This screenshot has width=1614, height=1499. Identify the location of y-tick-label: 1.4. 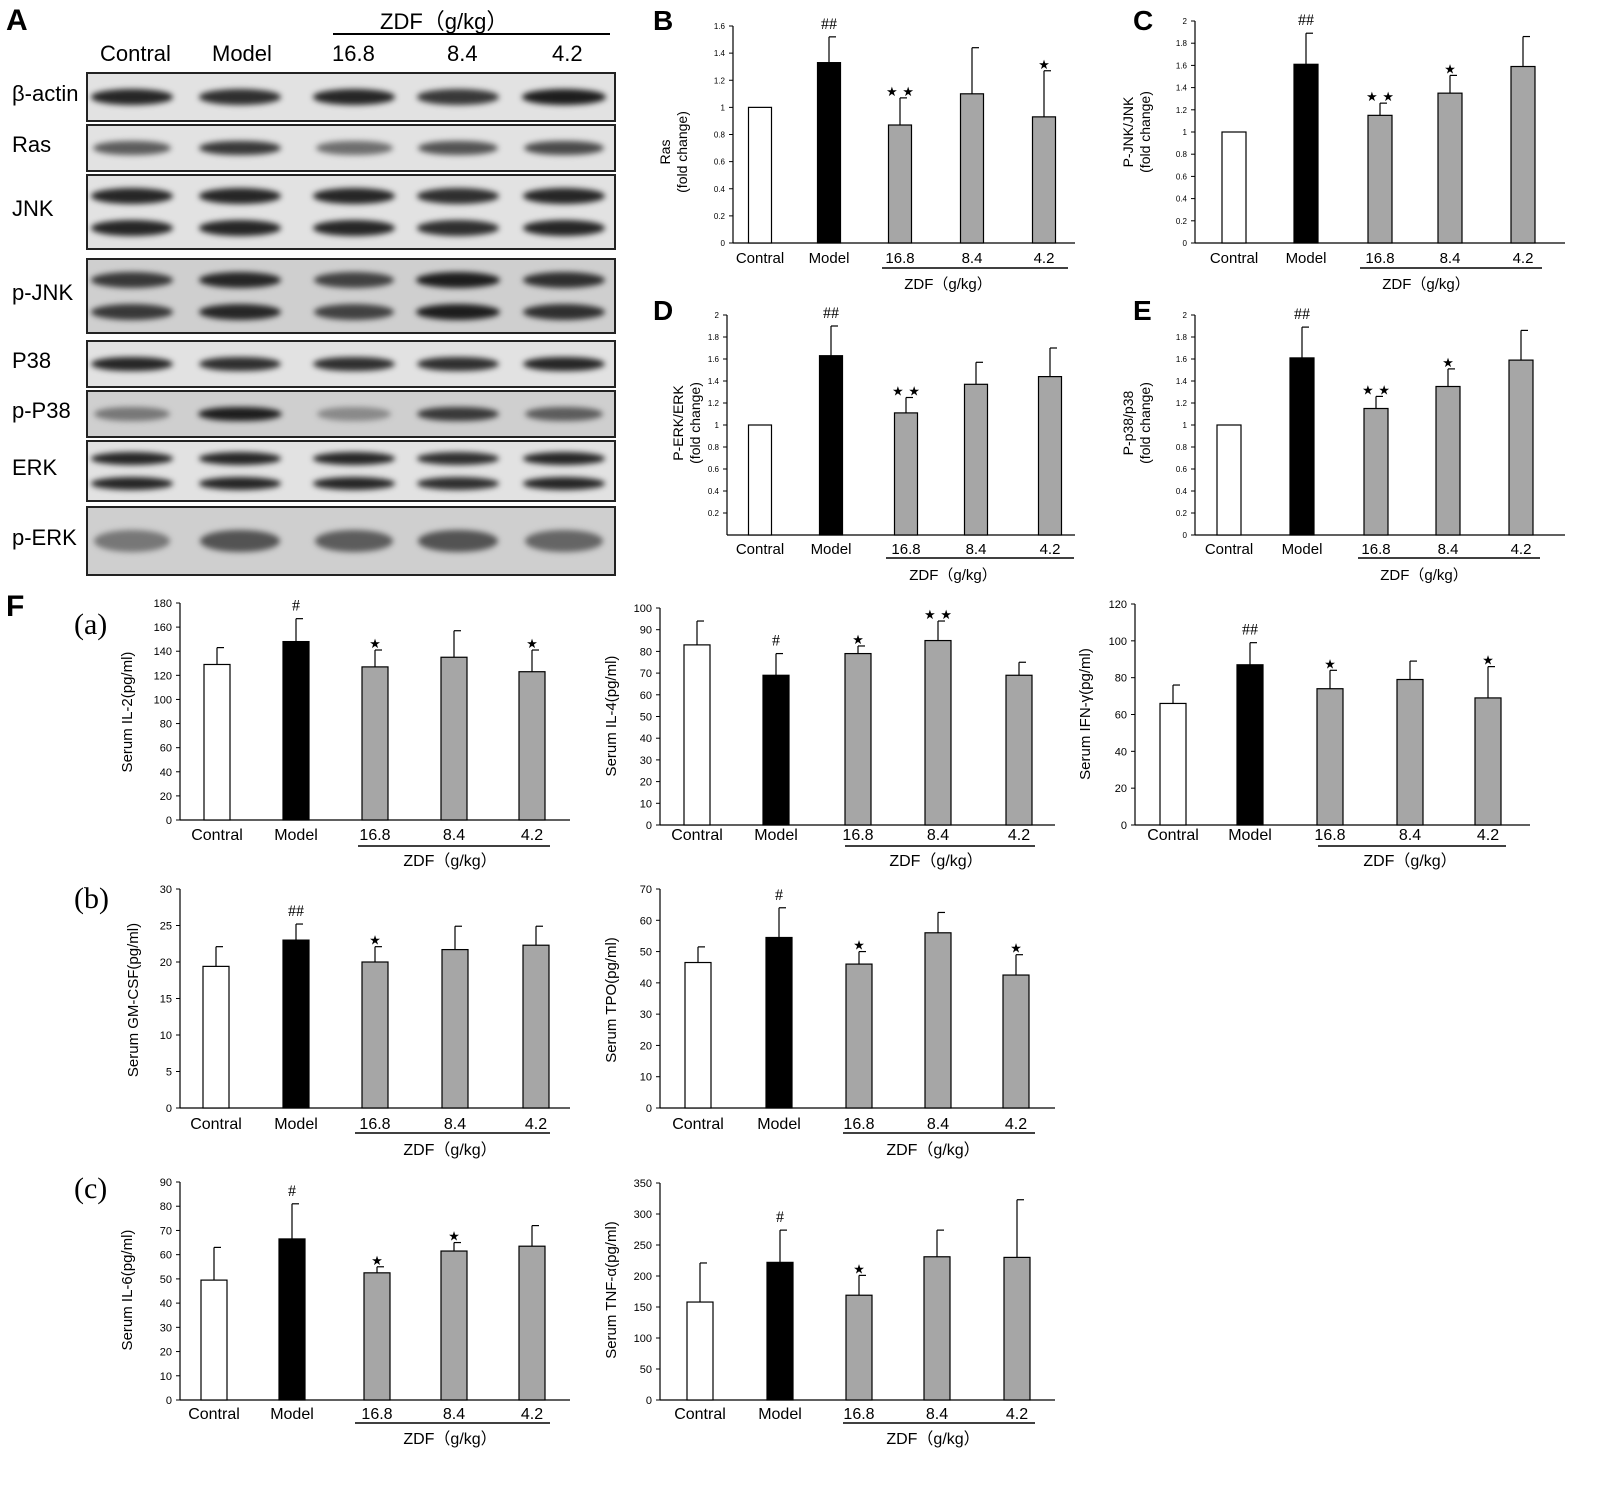
(720, 53).